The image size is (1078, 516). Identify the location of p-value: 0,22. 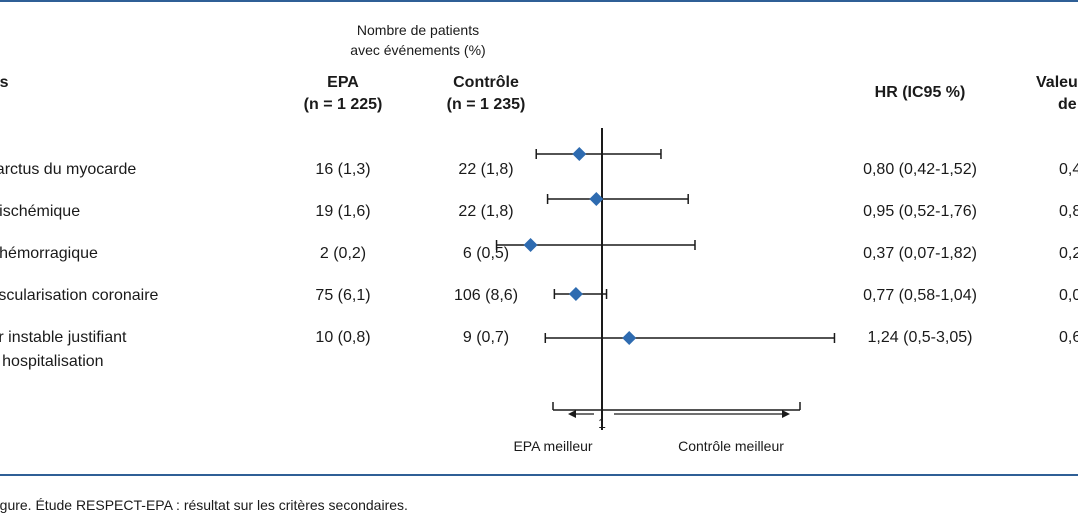
(1068, 253).